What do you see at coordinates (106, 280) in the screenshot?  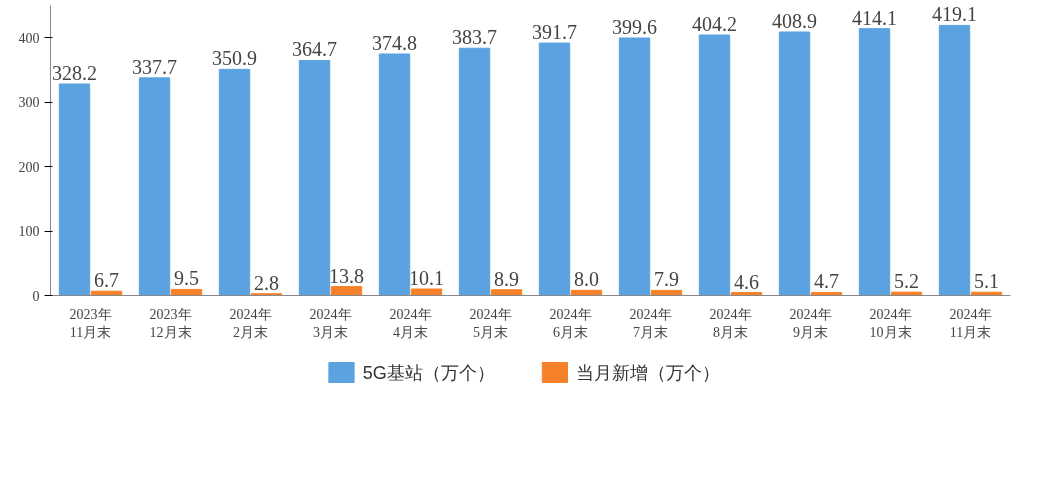 I see `data-label: 6.7` at bounding box center [106, 280].